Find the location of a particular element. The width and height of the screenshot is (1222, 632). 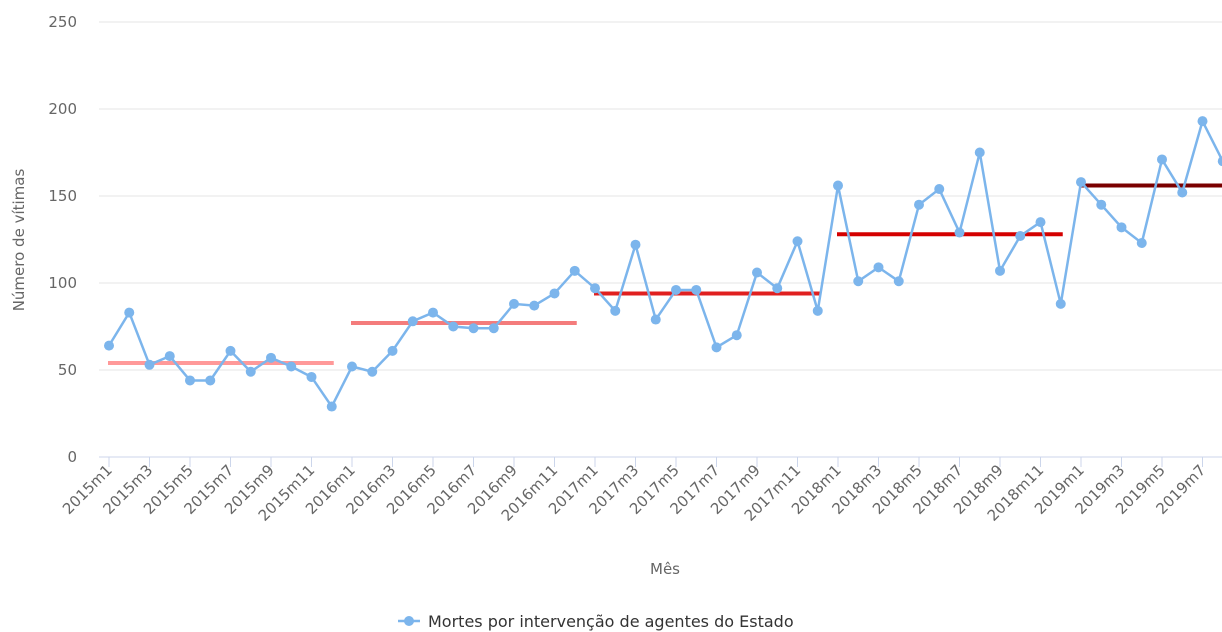

y-tick-label: 250 is located at coordinates (62, 22).